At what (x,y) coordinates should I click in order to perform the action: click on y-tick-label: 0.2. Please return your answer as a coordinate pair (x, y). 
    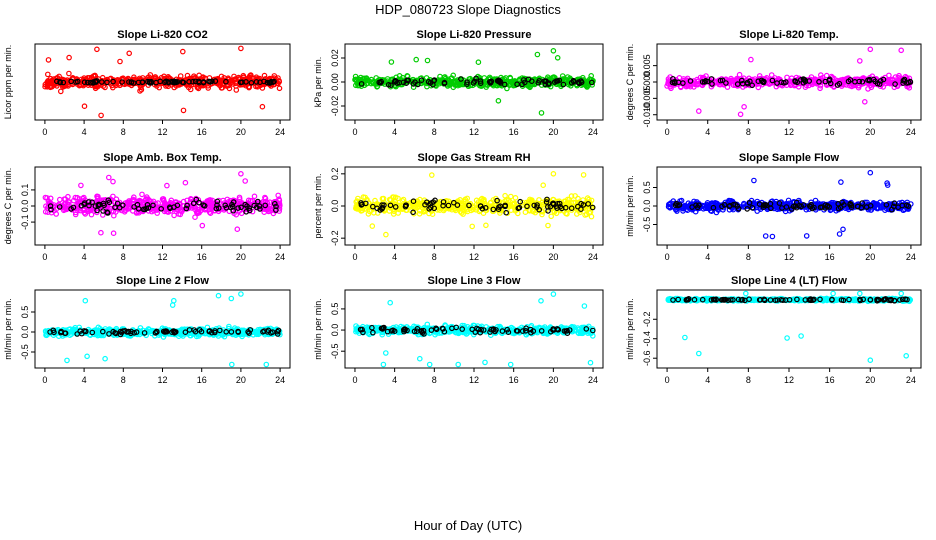
    Looking at the image, I should click on (335, 174).